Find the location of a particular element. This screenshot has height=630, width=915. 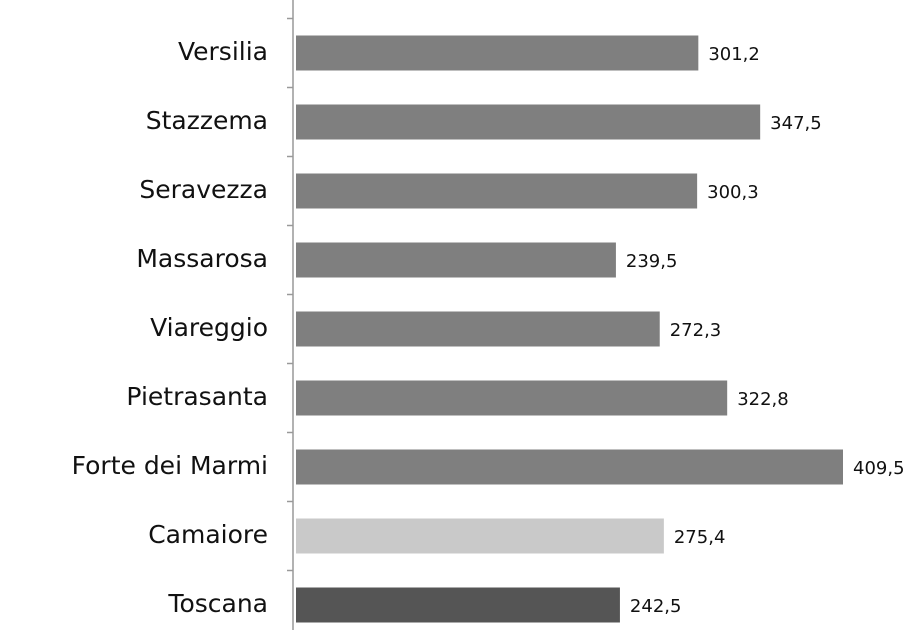

category-label: Massarosa is located at coordinates (202, 258).